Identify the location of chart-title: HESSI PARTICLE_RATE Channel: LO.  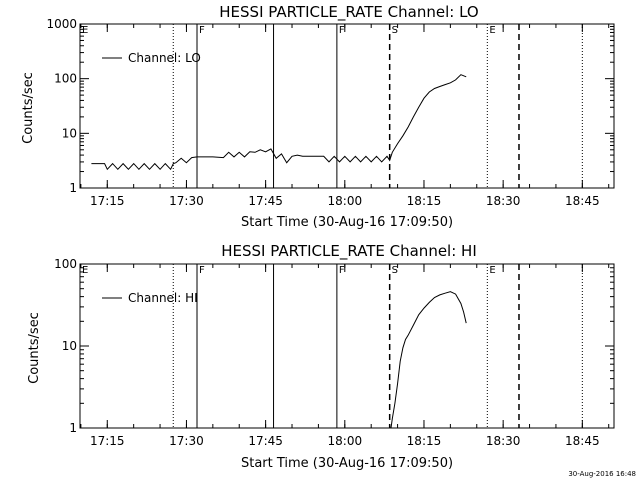
(348, 12).